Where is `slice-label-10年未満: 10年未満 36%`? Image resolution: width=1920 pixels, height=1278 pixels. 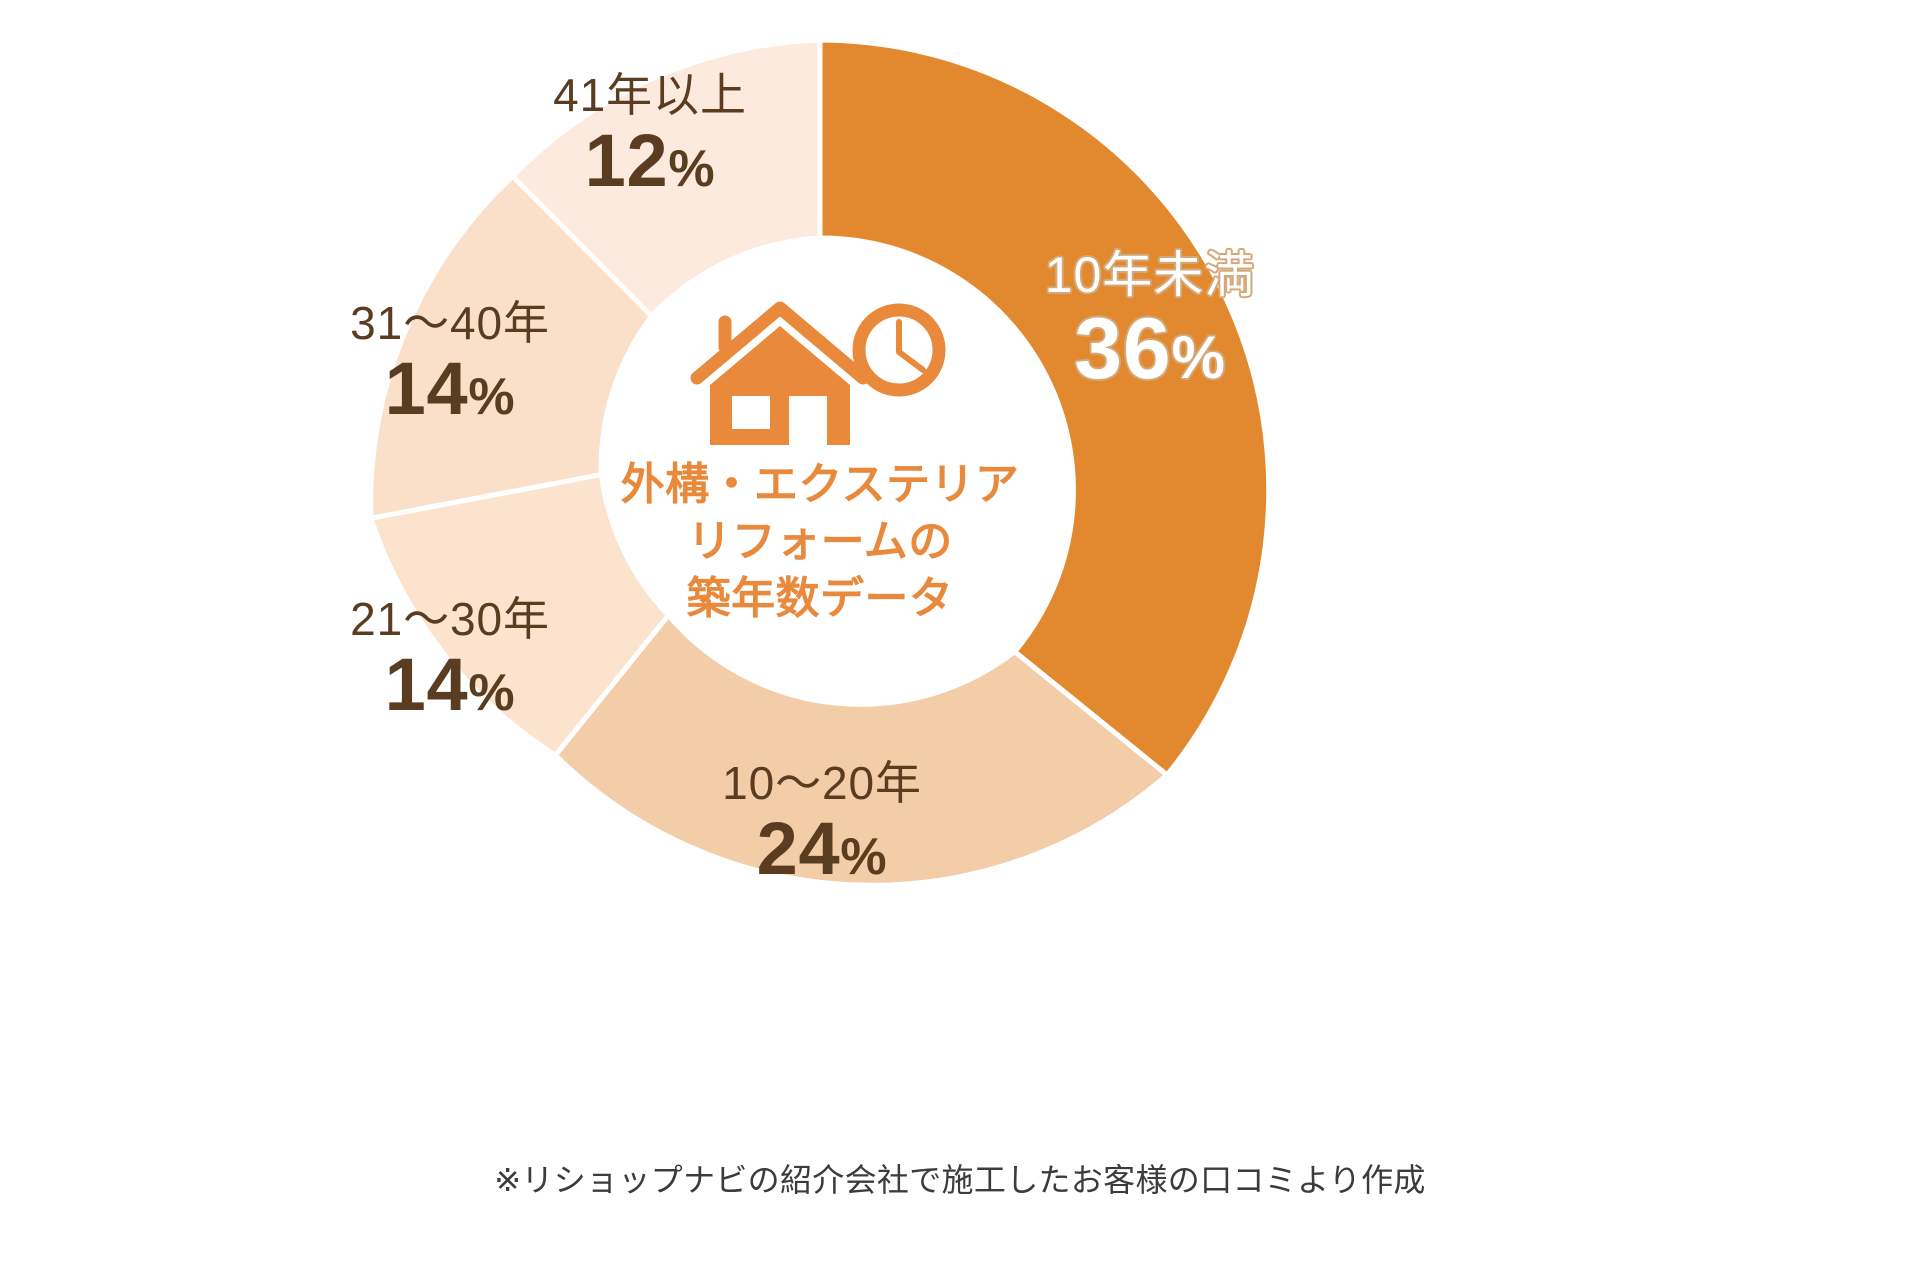 slice-label-10年未満: 10年未満 36% is located at coordinates (1150, 321).